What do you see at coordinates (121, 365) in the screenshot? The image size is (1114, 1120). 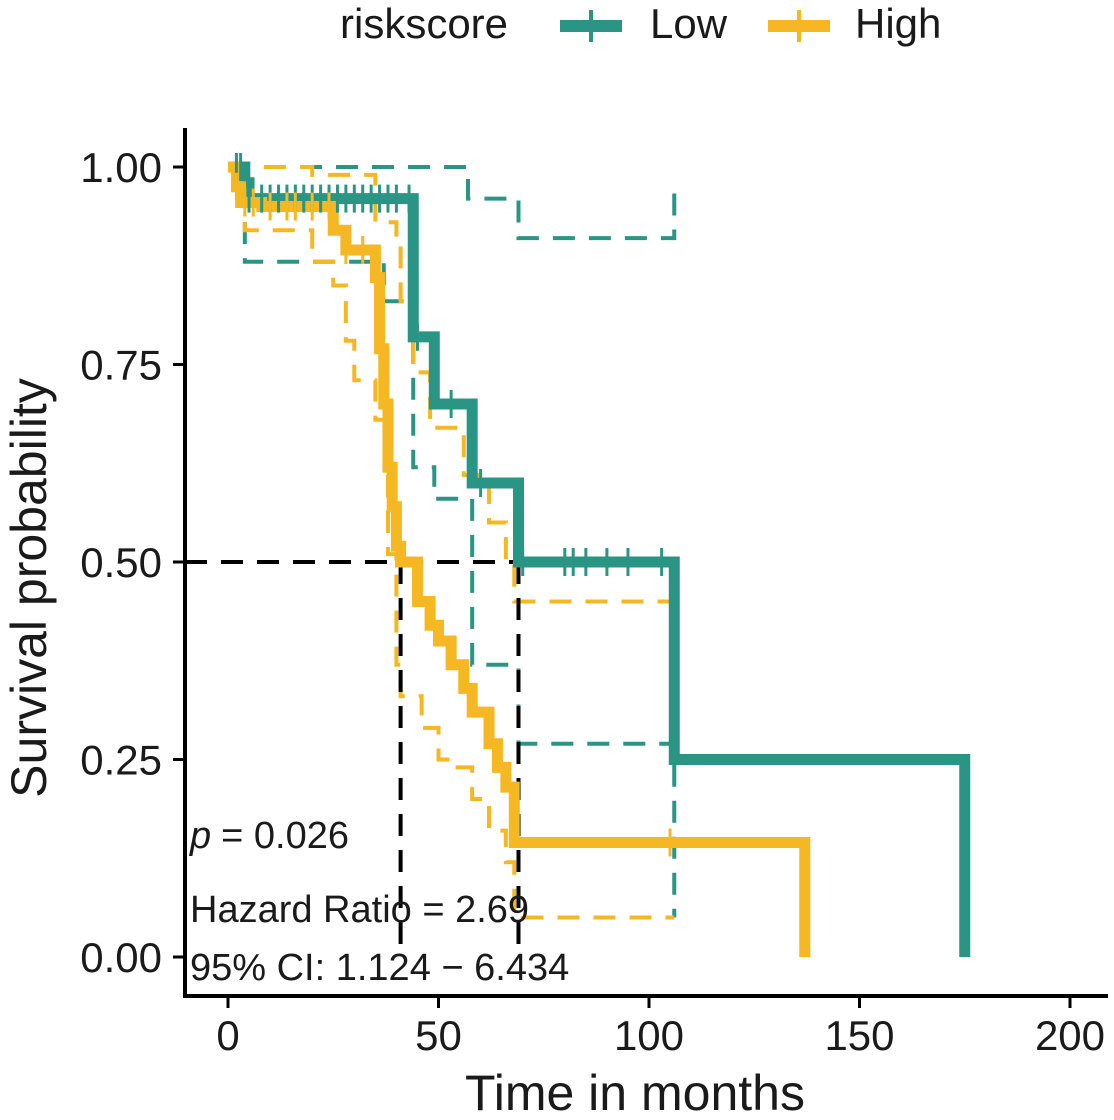 I see `y-tick-label: 0.75` at bounding box center [121, 365].